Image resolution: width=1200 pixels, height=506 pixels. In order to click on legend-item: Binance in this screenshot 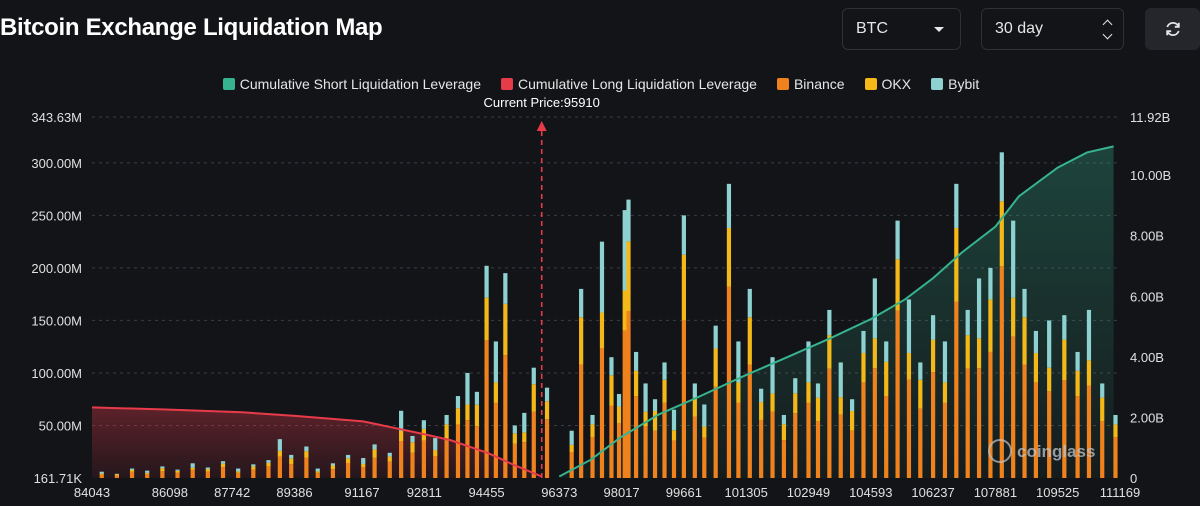, I will do `click(810, 84)`.